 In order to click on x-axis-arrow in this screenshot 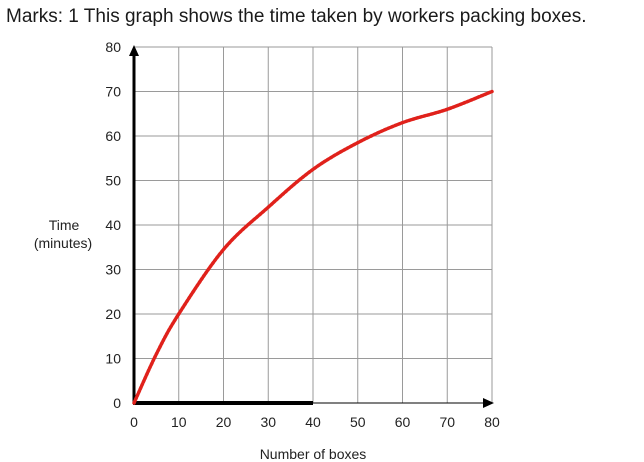, I will do `click(488, 403)`.